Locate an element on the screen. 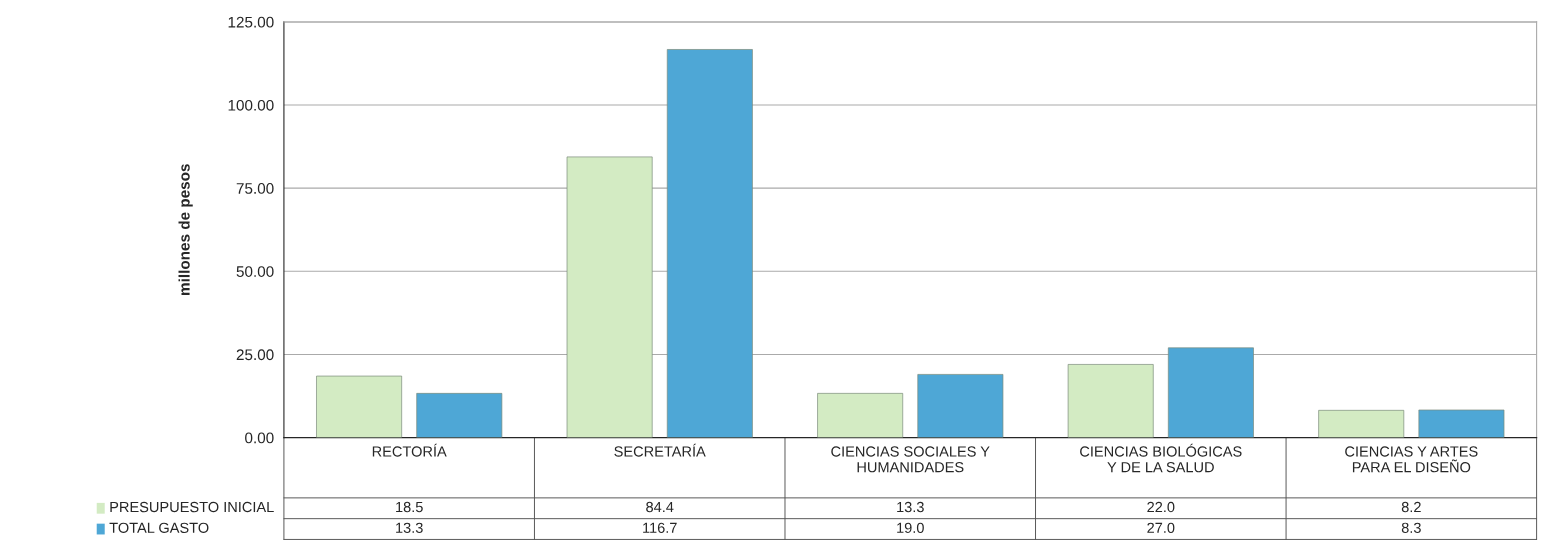 The image size is (1560, 547). data-label: 116.7 is located at coordinates (660, 527).